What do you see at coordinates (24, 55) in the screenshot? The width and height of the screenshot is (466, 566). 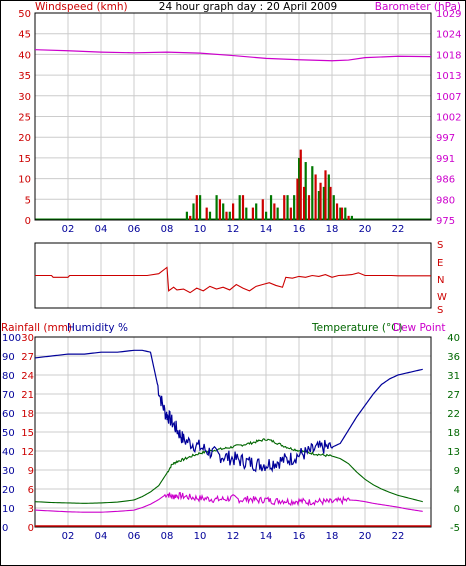 I see `windspeed-tick-label: 40` at bounding box center [24, 55].